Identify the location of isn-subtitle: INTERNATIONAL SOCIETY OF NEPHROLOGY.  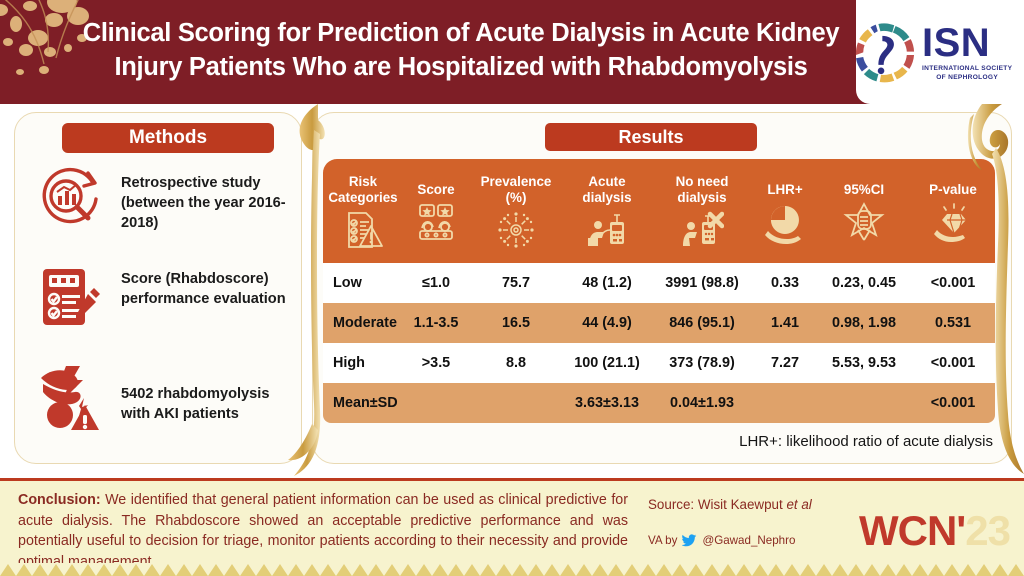
(967, 73).